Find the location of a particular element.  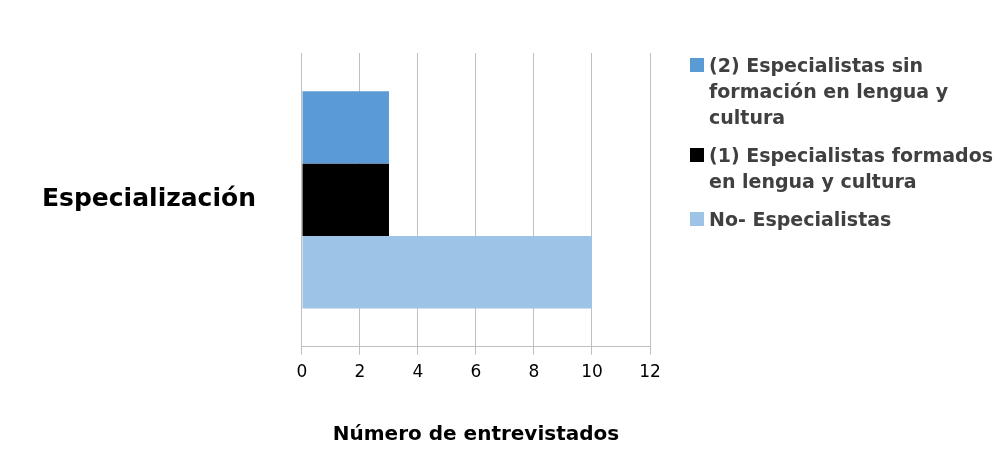

x-tick-label: 6 is located at coordinates (476, 371).